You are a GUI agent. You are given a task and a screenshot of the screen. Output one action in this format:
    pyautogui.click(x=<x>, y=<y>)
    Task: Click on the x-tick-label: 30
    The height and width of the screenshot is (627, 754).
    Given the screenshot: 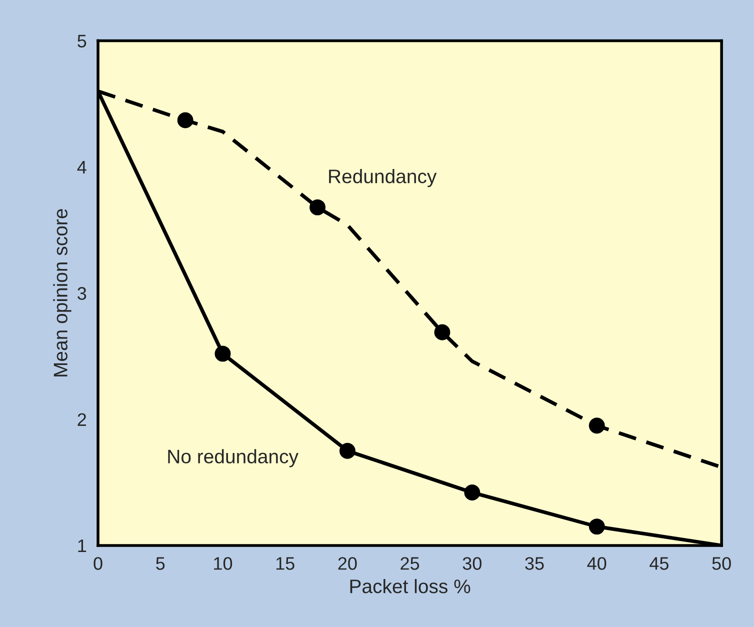 What is the action you would take?
    pyautogui.click(x=472, y=563)
    